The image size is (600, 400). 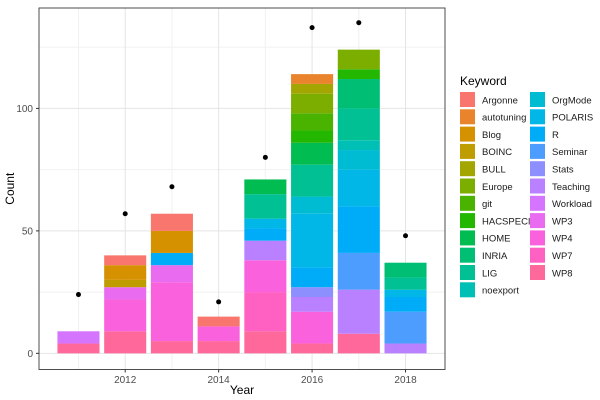 I want to click on legend-swatch-Teaching, so click(x=537, y=186).